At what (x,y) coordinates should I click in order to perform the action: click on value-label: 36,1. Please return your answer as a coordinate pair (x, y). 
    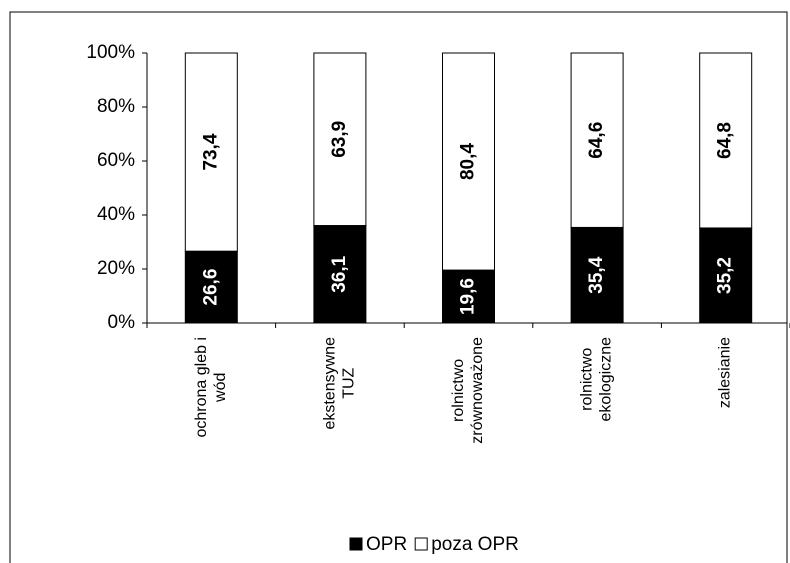
    Looking at the image, I should click on (339, 273).